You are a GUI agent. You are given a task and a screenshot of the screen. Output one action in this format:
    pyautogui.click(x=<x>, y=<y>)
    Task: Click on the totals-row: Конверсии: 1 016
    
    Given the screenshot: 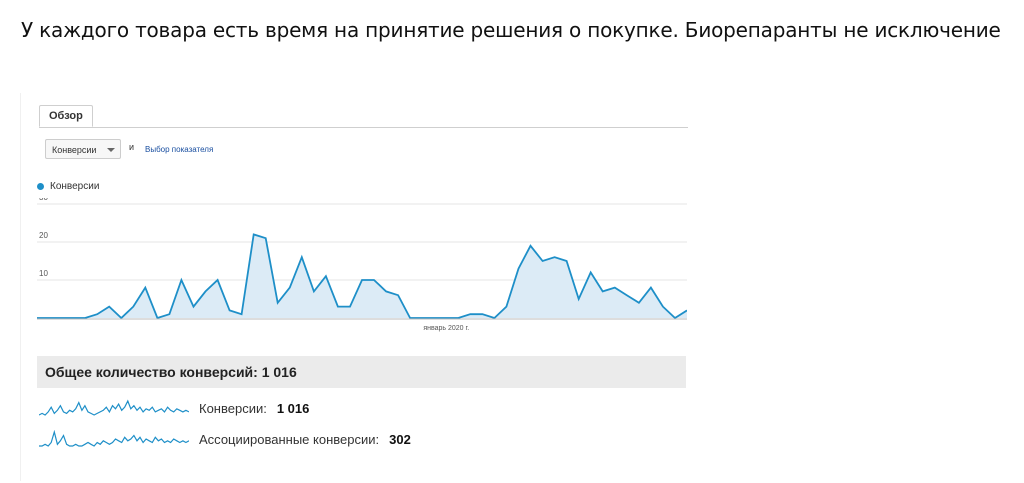 What is the action you would take?
    pyautogui.click(x=174, y=408)
    